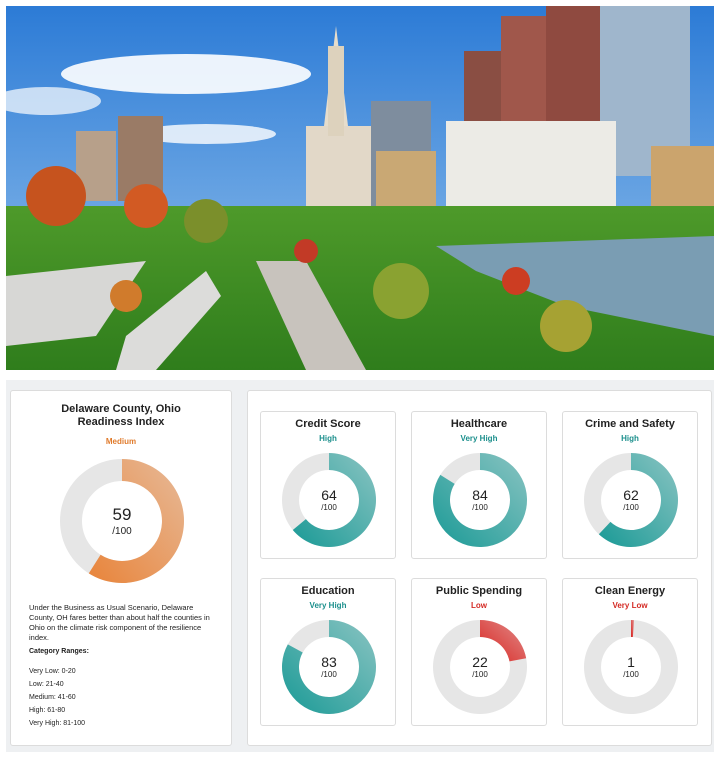 This screenshot has width=720, height=757. What do you see at coordinates (121, 441) in the screenshot?
I see `summary-level: Medium` at bounding box center [121, 441].